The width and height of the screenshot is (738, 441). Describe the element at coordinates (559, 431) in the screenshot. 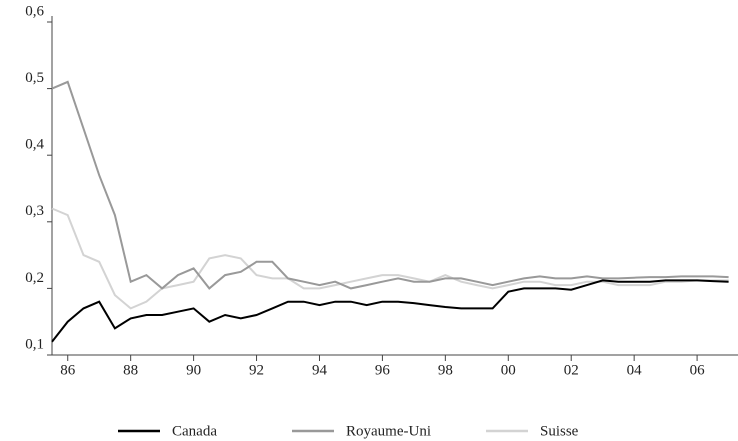

I see `legend-label: Suisse` at that location.